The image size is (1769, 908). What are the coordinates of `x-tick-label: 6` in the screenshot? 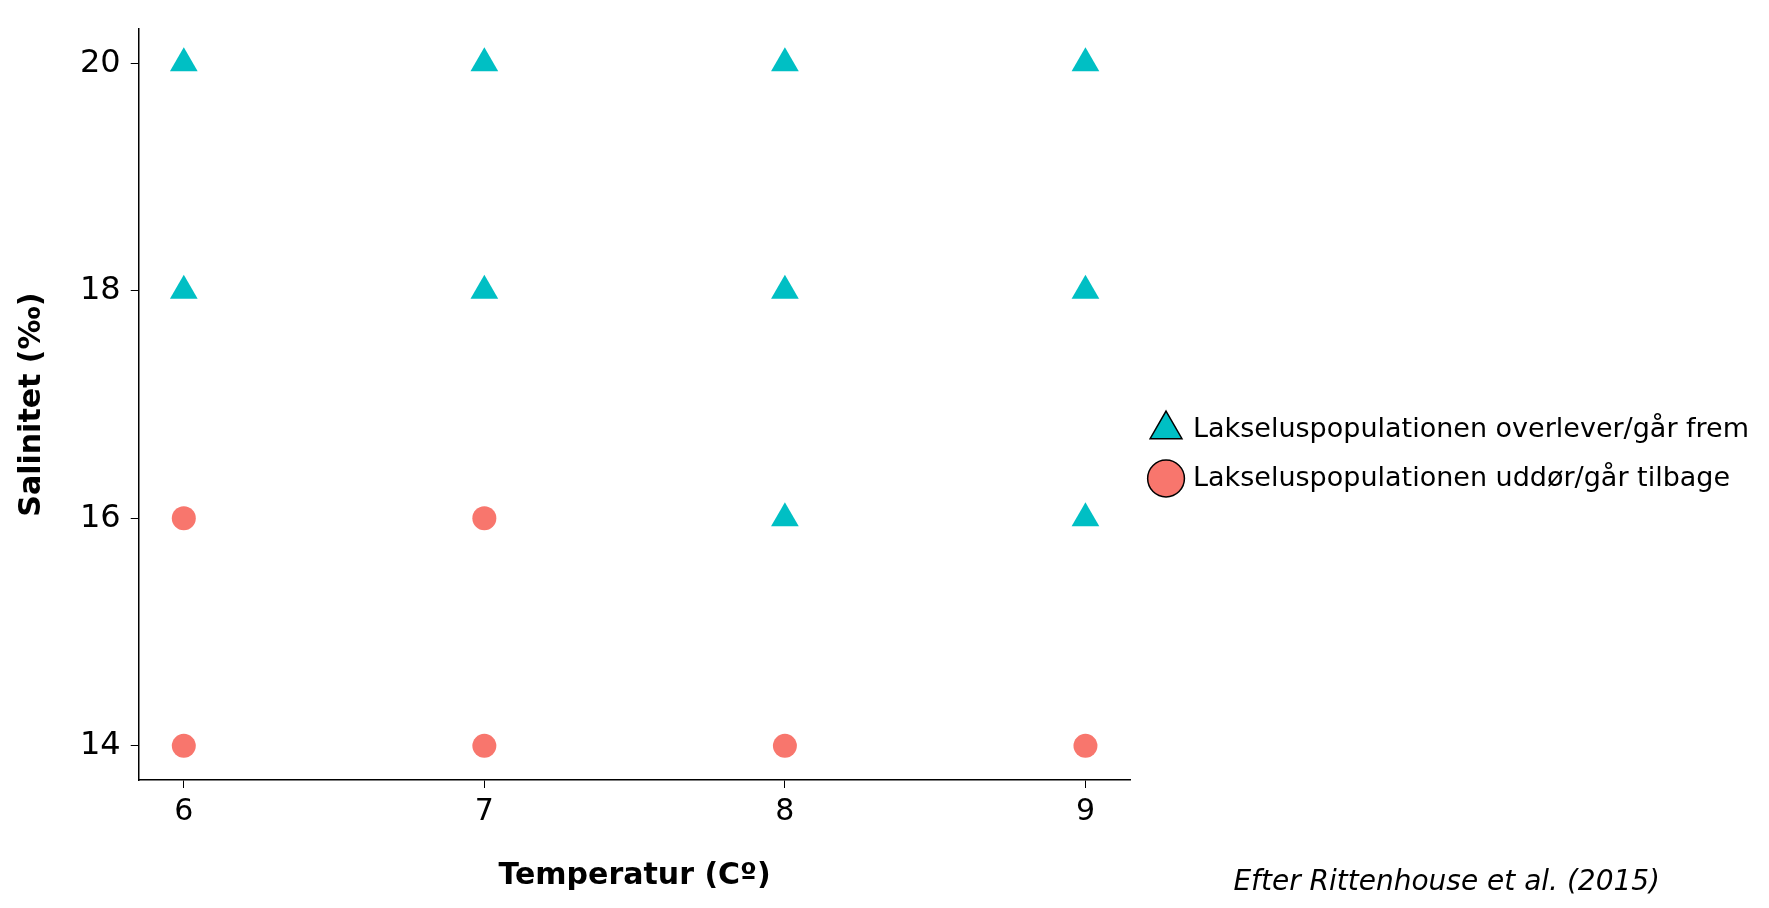 It's located at (184, 809).